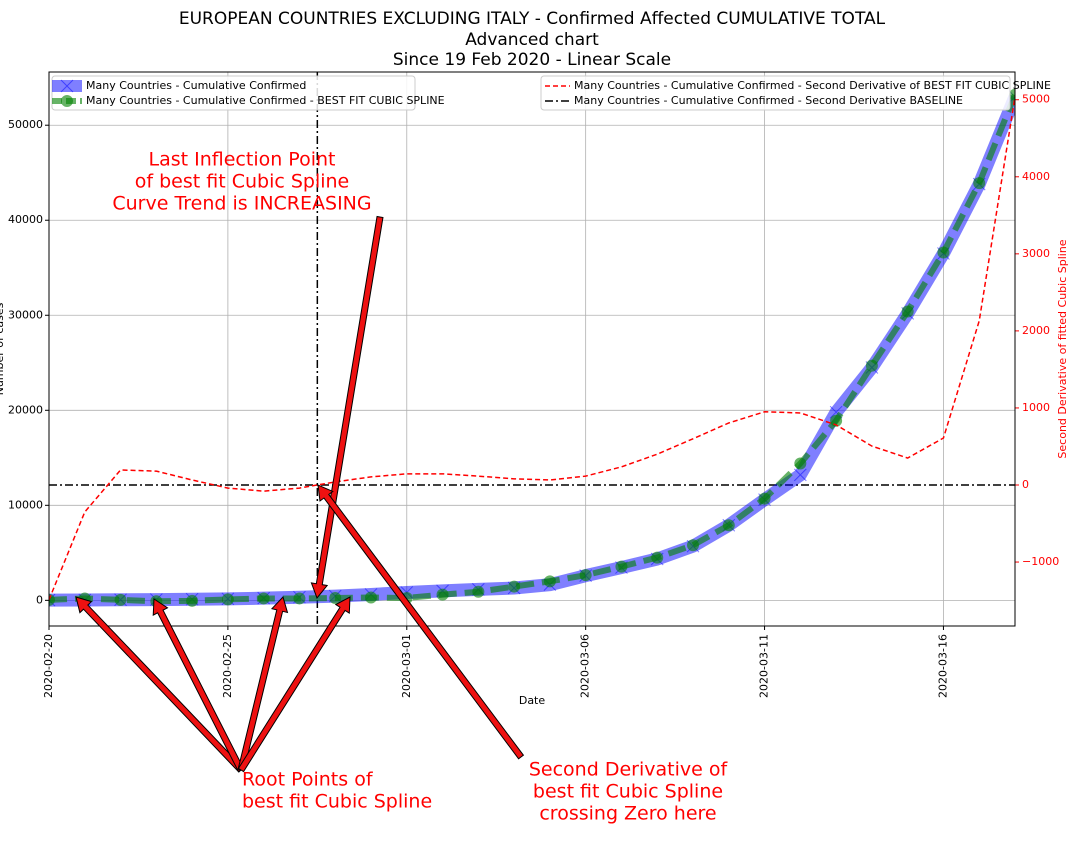 The height and width of the screenshot is (864, 1080). What do you see at coordinates (585, 666) in the screenshot?
I see `x-tick-label: 2020-03-06` at bounding box center [585, 666].